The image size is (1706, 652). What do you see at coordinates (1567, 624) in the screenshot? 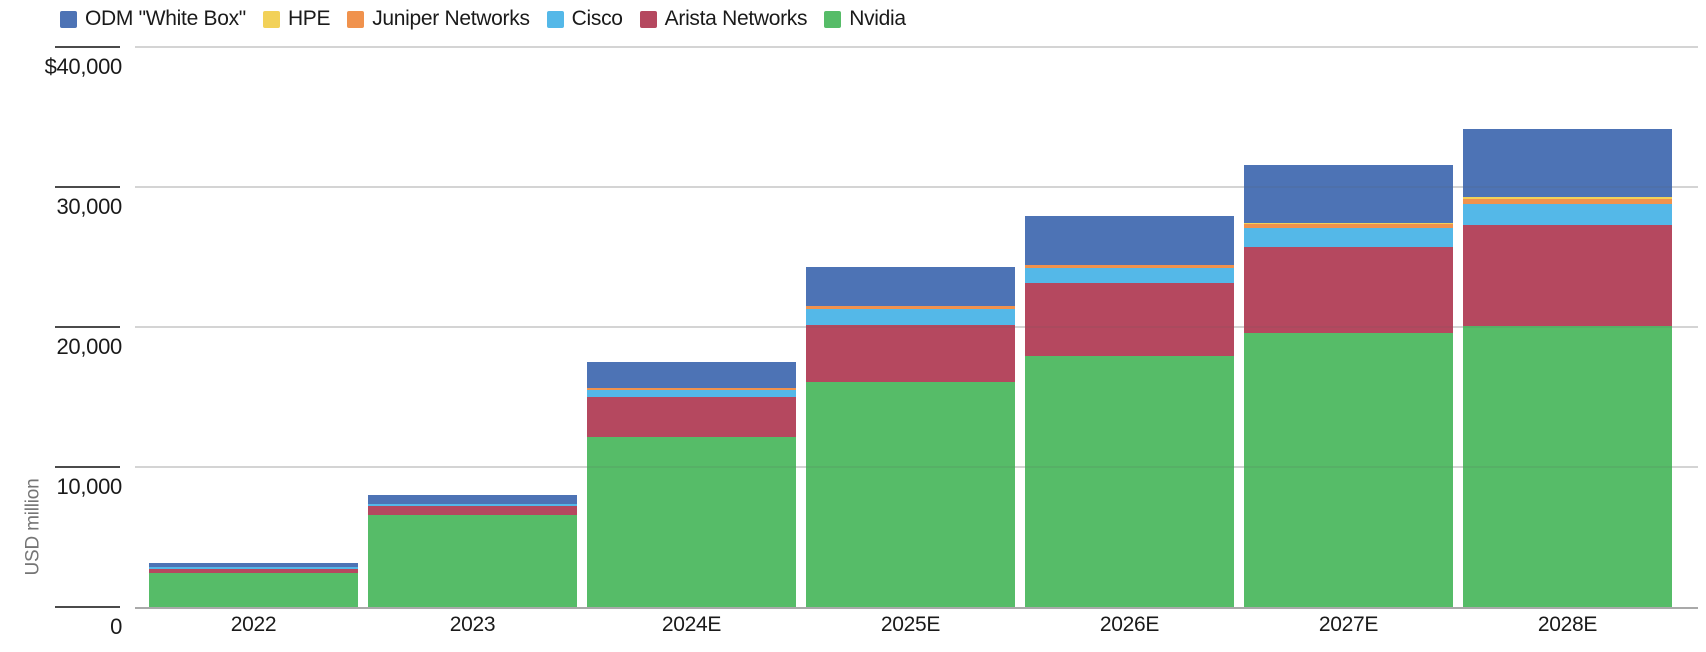
I see `x-tick-label: 2028E` at bounding box center [1567, 624].